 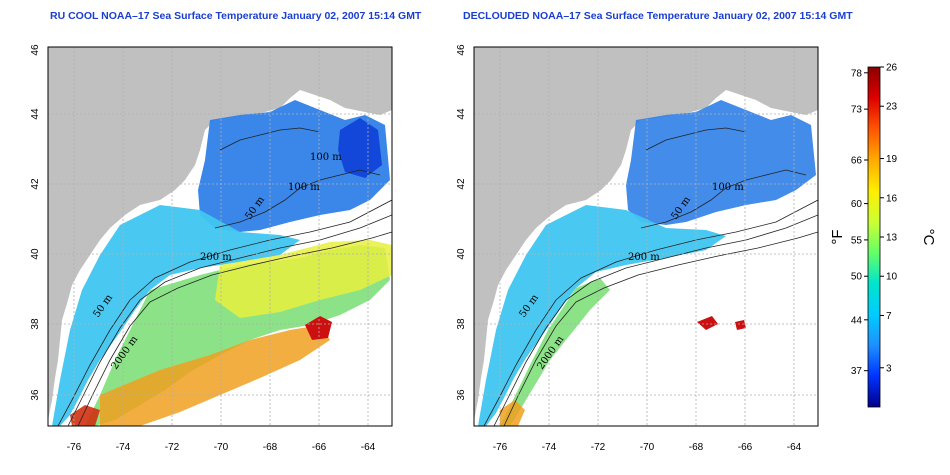 I want to click on sst-hot-red-patch, so click(x=318, y=328).